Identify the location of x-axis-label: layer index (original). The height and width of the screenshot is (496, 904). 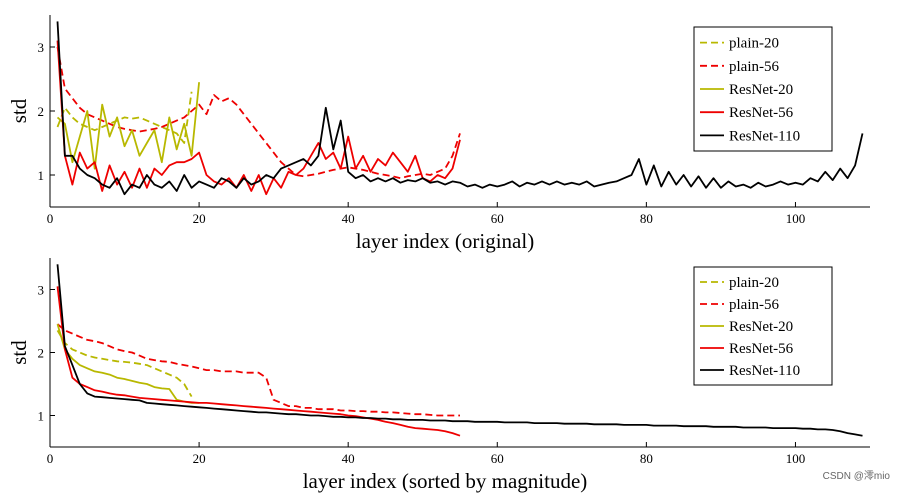
(445, 241).